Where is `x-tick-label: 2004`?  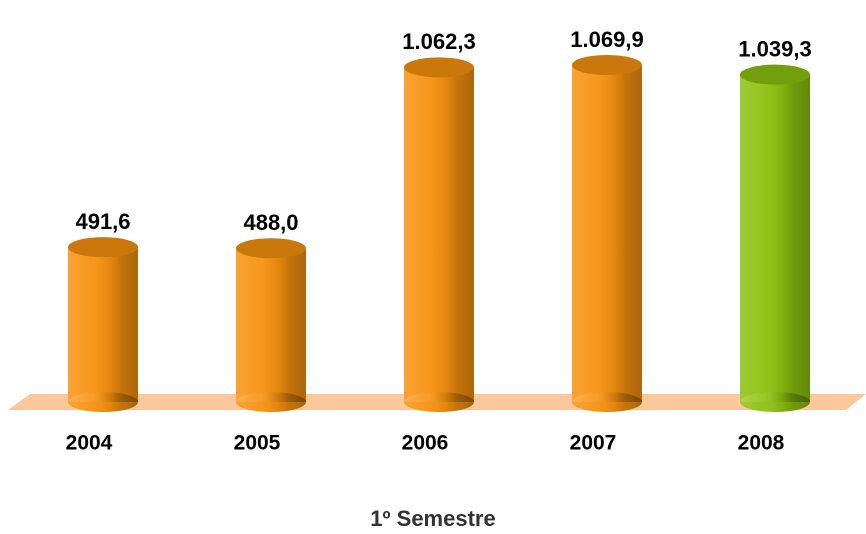 x-tick-label: 2004 is located at coordinates (89, 443).